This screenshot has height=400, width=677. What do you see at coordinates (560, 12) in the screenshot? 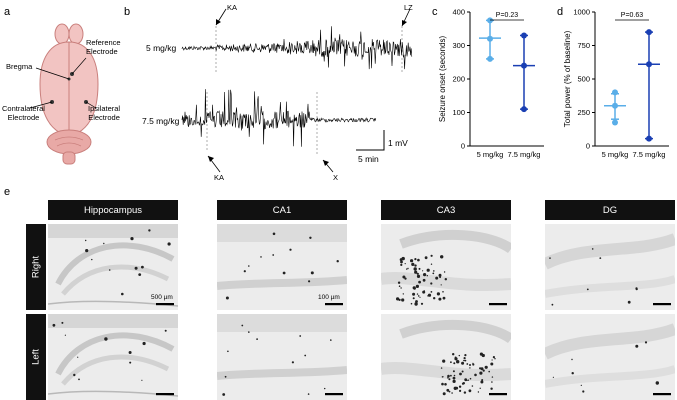
I see `panel-label-d: d` at bounding box center [560, 12].